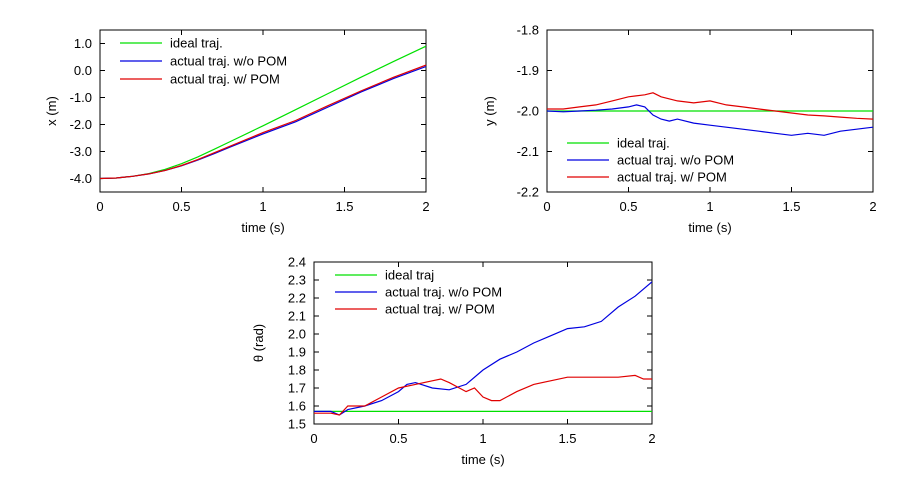  I want to click on y-tick-label: -1.9, so click(528, 70).